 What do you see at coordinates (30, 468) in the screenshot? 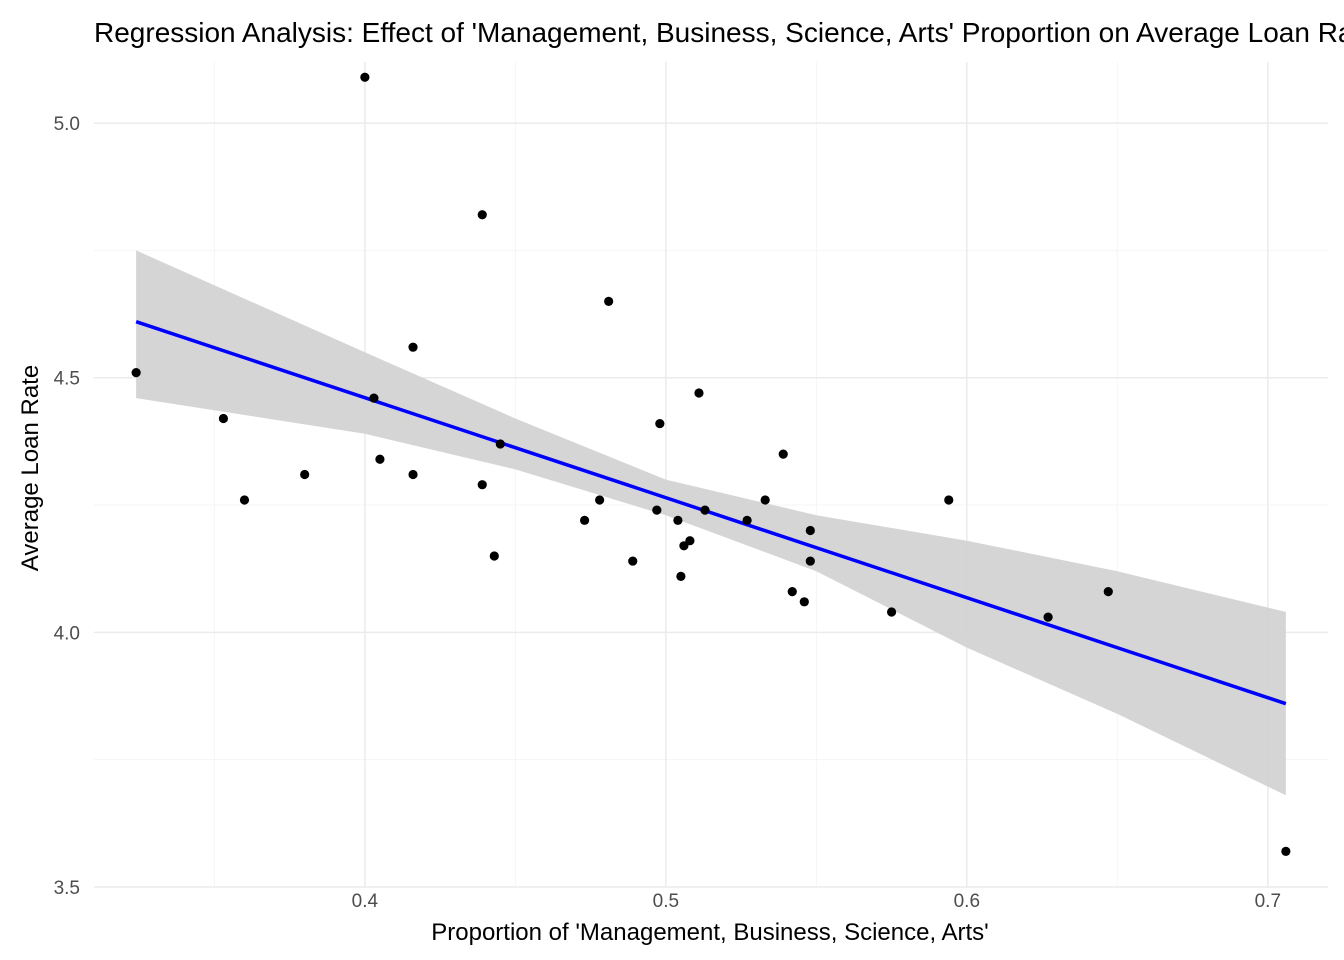
I see `y-axis-label: Average Loan Rate` at bounding box center [30, 468].